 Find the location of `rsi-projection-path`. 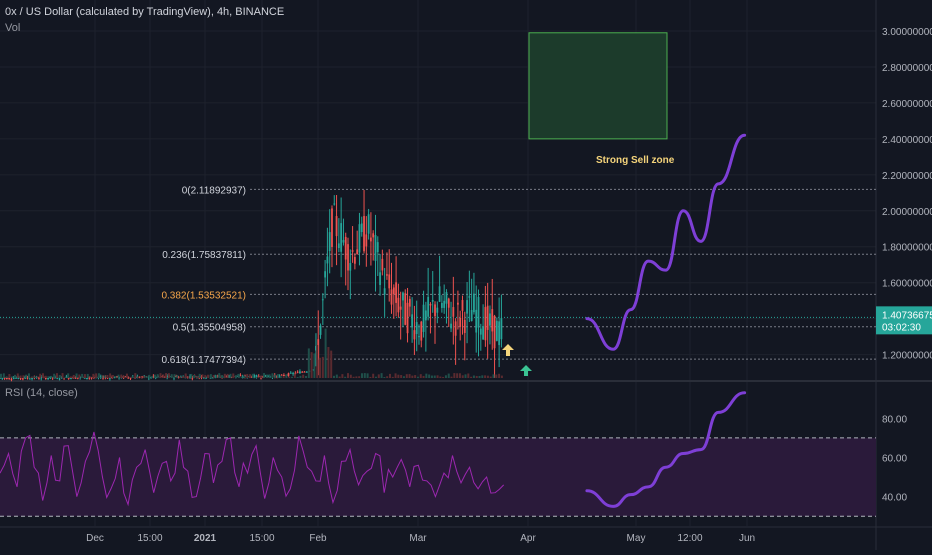

rsi-projection-path is located at coordinates (666, 449).